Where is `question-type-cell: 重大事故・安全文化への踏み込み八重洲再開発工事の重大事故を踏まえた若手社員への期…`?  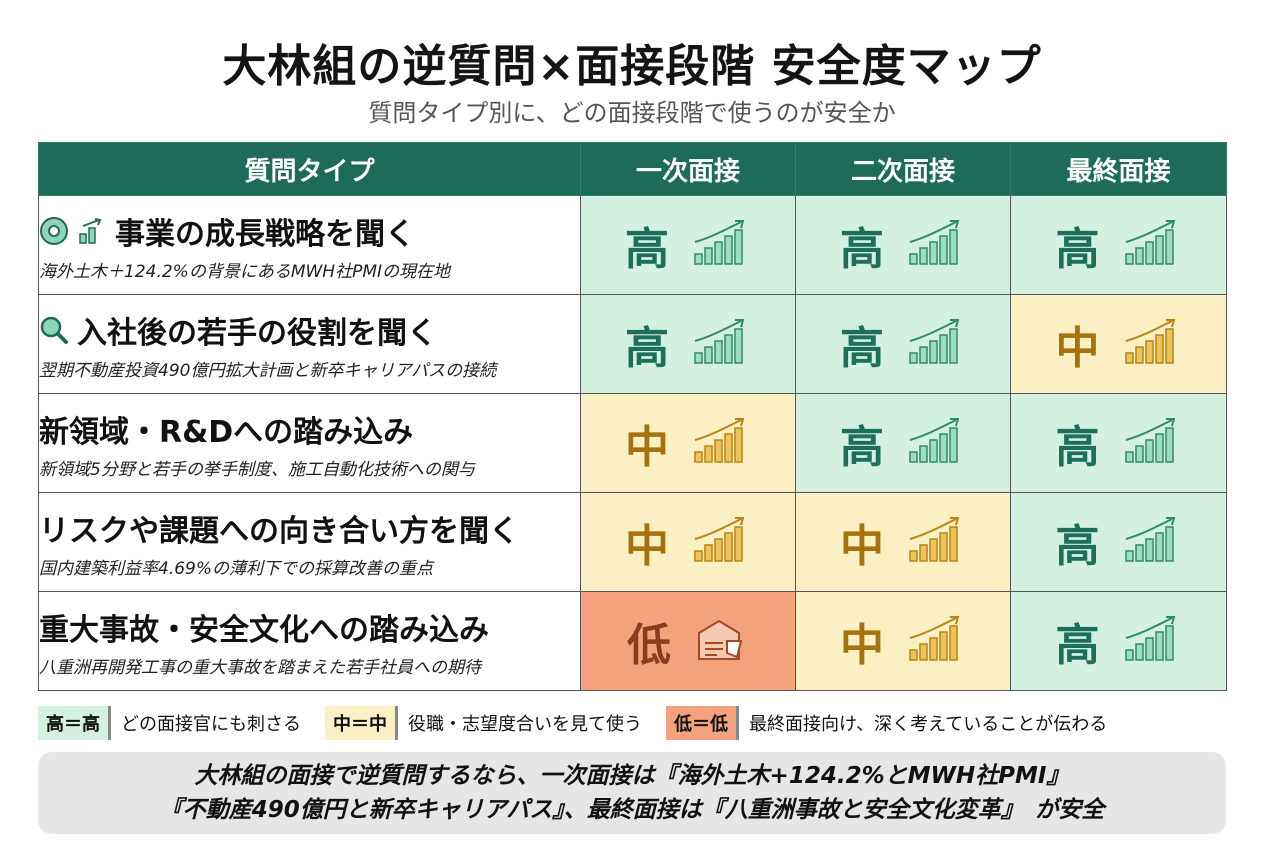 question-type-cell: 重大事故・安全文化への踏み込み八重洲再開発工事の重大事故を踏まえた若手社員への期… is located at coordinates (309, 641).